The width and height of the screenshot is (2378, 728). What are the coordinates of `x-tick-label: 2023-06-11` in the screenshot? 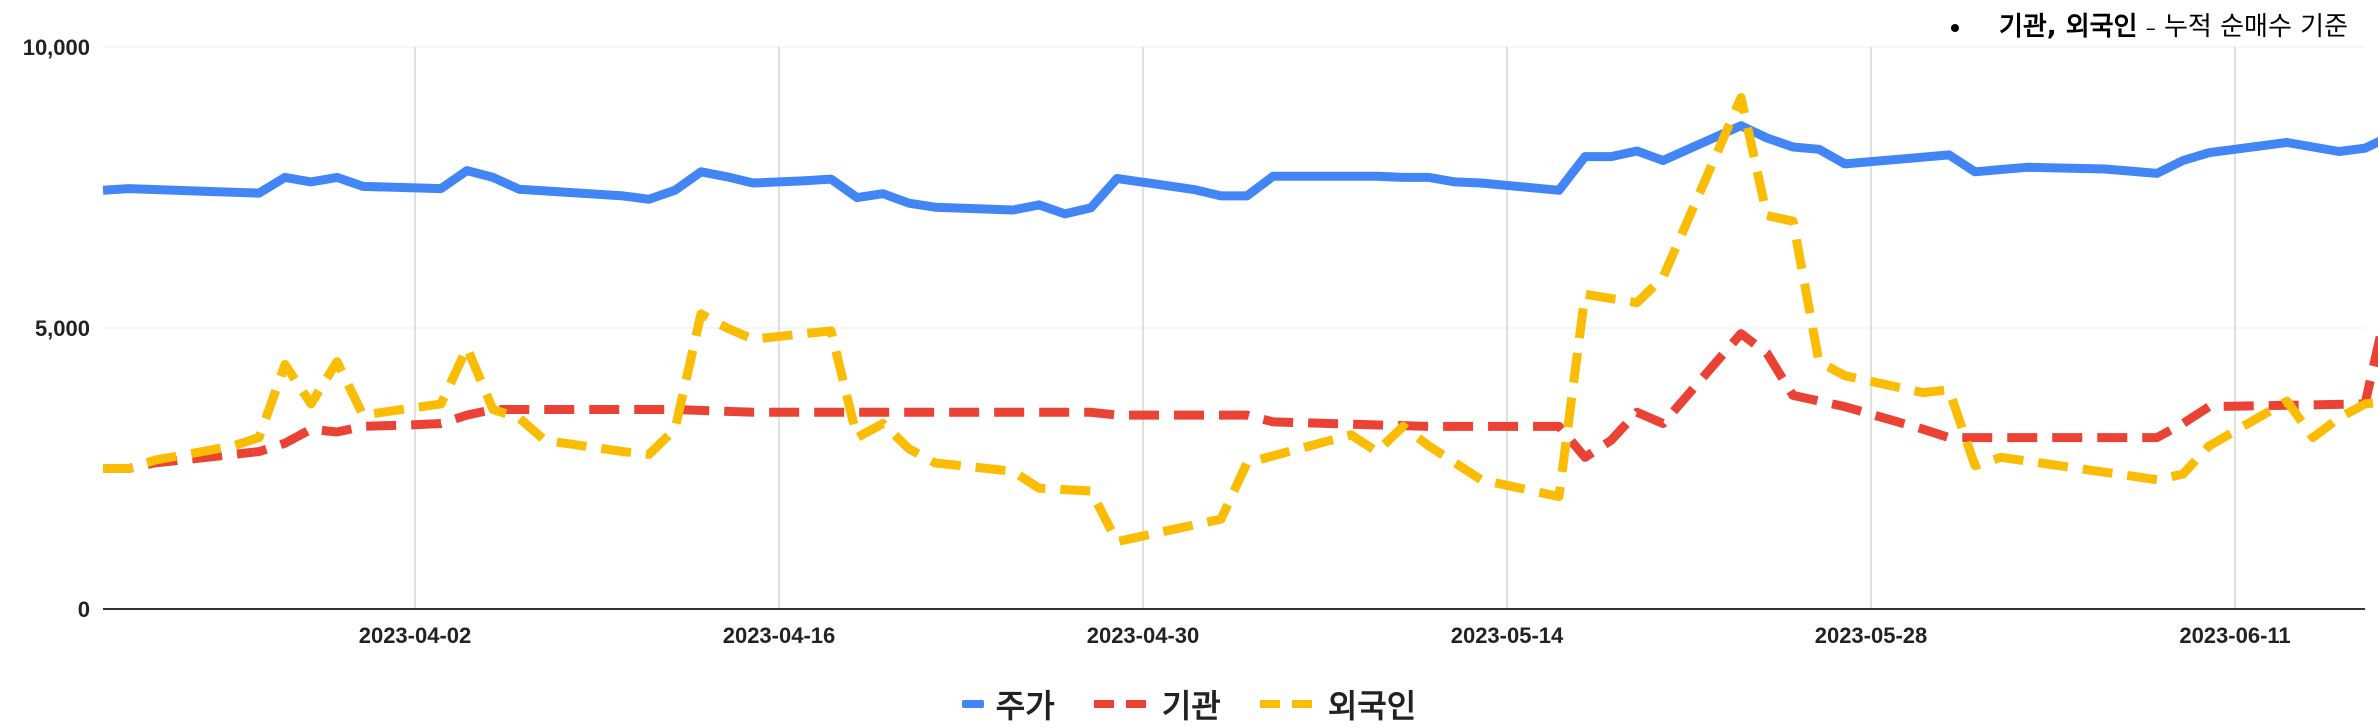 It's located at (2234, 635).